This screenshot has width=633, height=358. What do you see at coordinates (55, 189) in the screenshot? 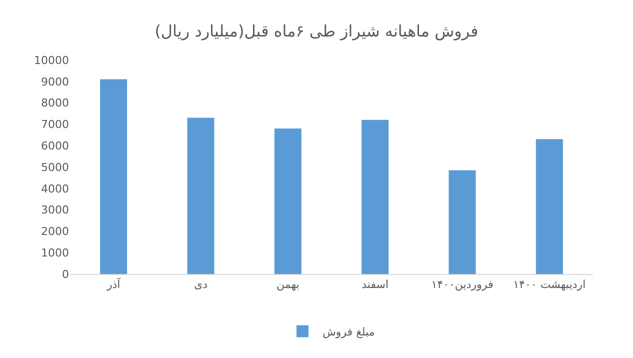
I see `y-tick-label: 4000` at bounding box center [55, 189].